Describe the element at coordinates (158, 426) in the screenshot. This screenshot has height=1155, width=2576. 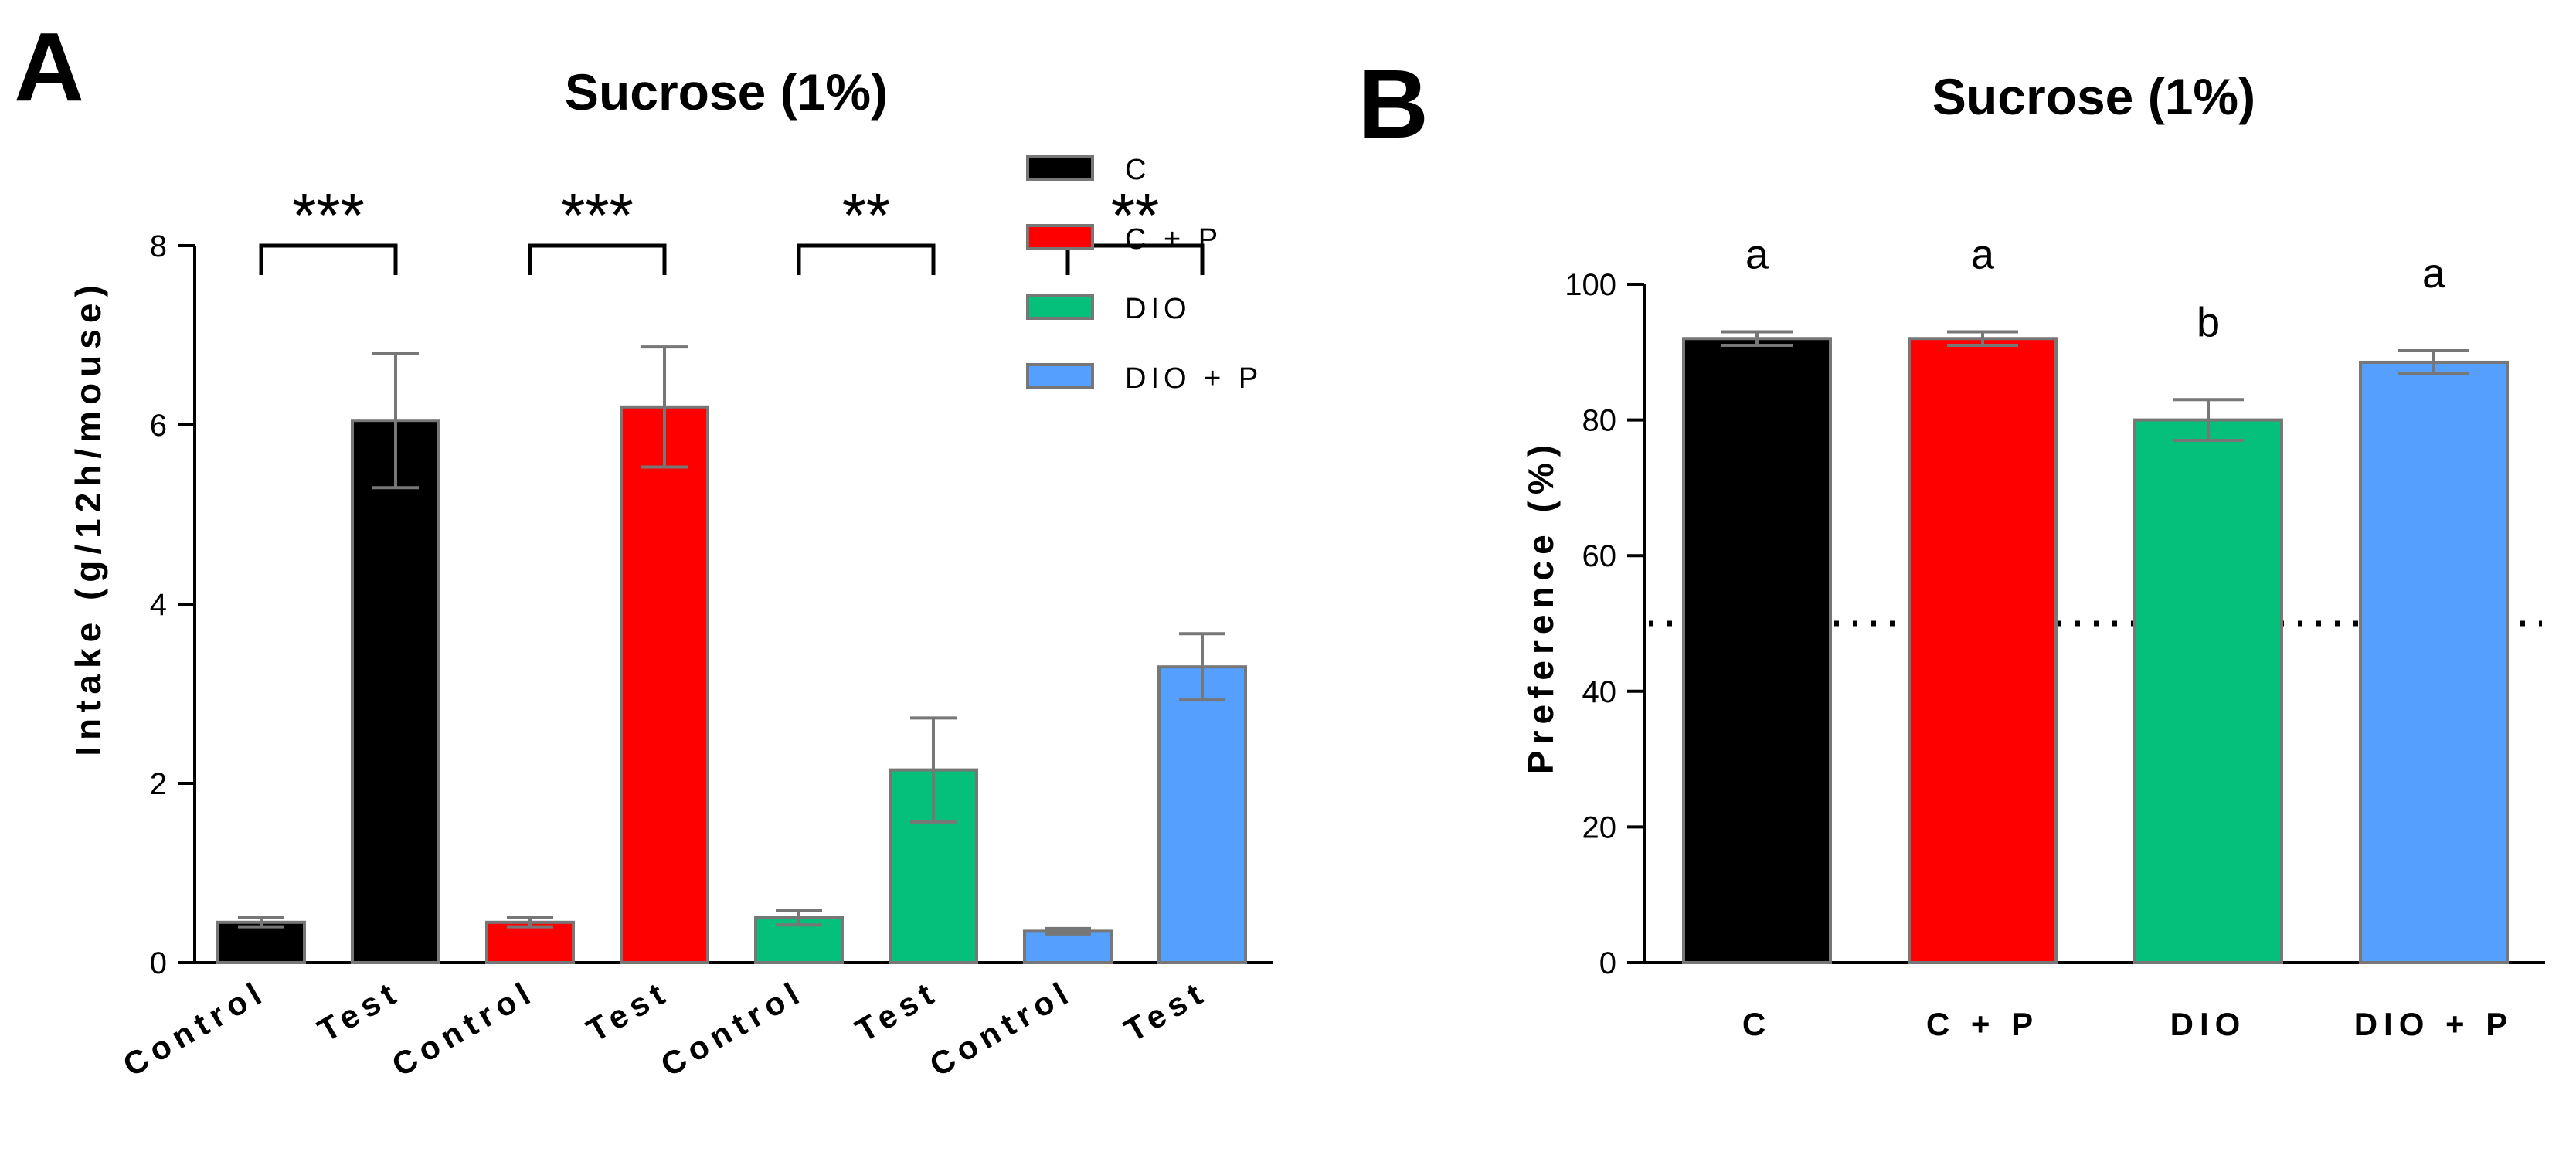
I see `panel-a-y-tick-label: 6` at that location.